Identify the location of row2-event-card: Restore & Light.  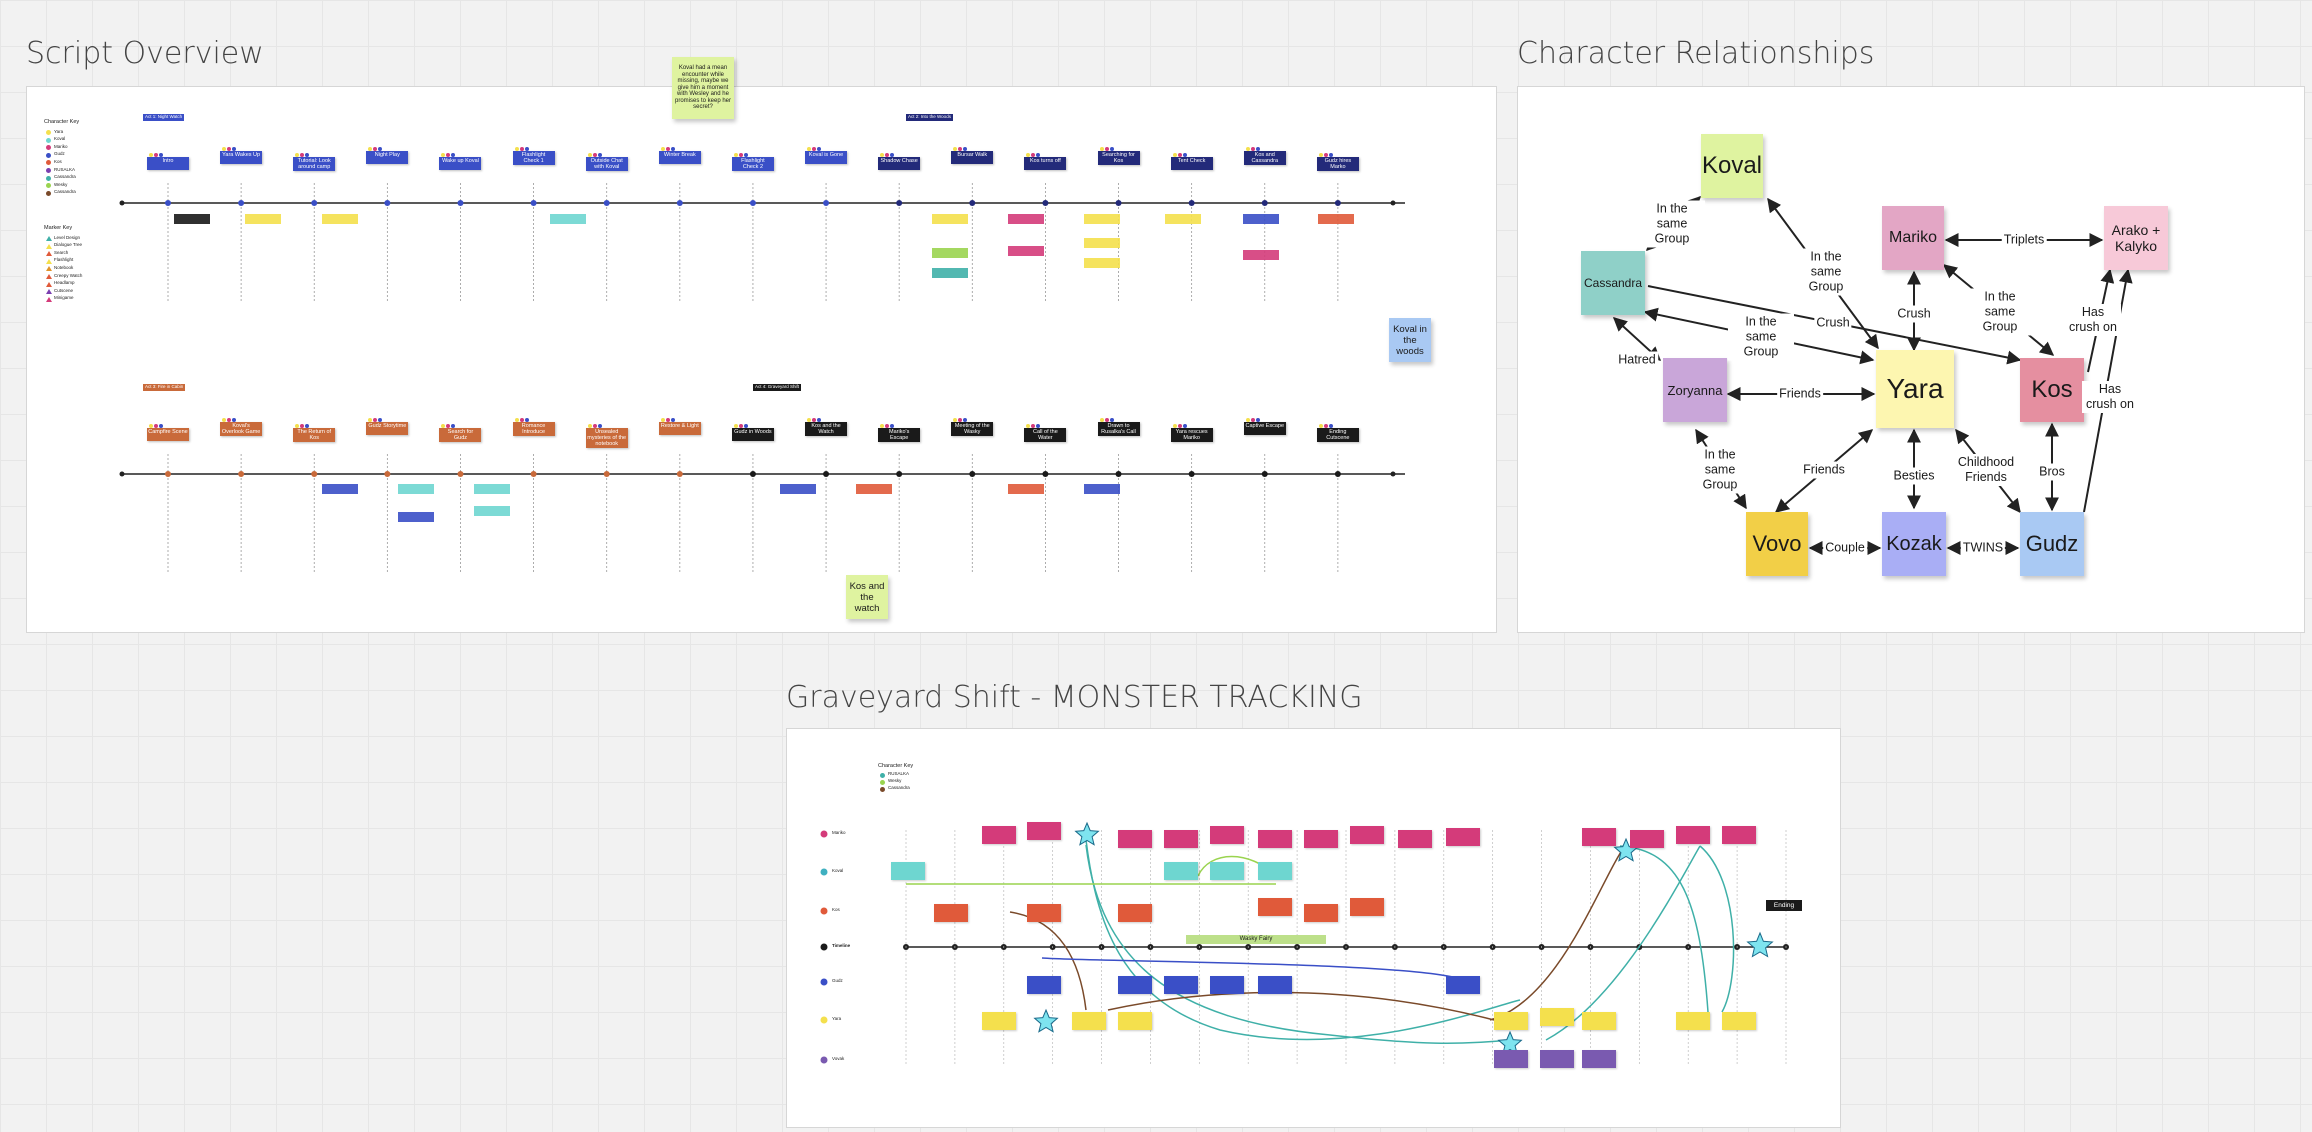
(679, 428).